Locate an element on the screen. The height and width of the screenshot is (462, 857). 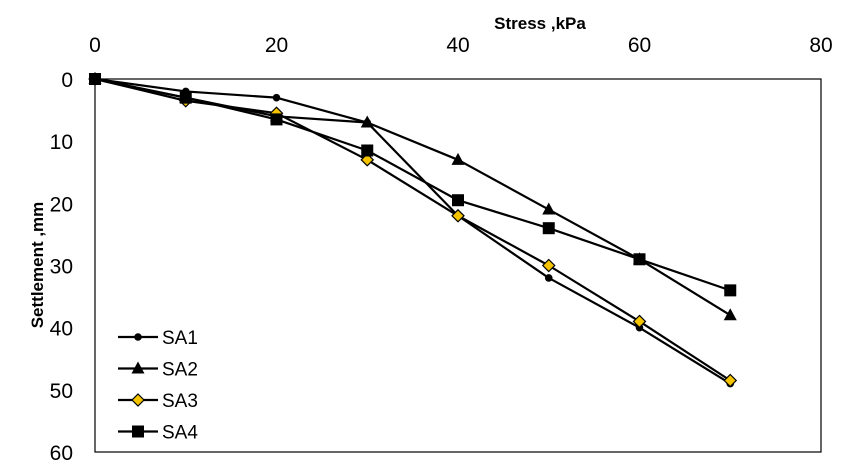
y-tick-label: 10 is located at coordinates (61, 142).